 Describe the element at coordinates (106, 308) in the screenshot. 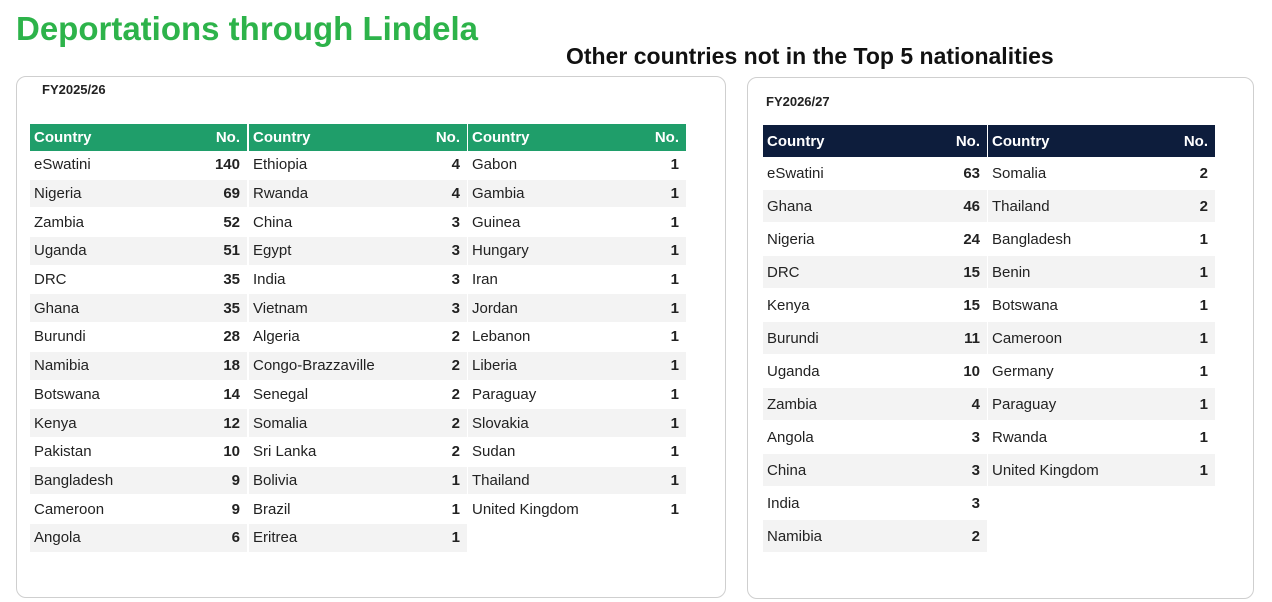

I see `country-cell: Ghana` at that location.